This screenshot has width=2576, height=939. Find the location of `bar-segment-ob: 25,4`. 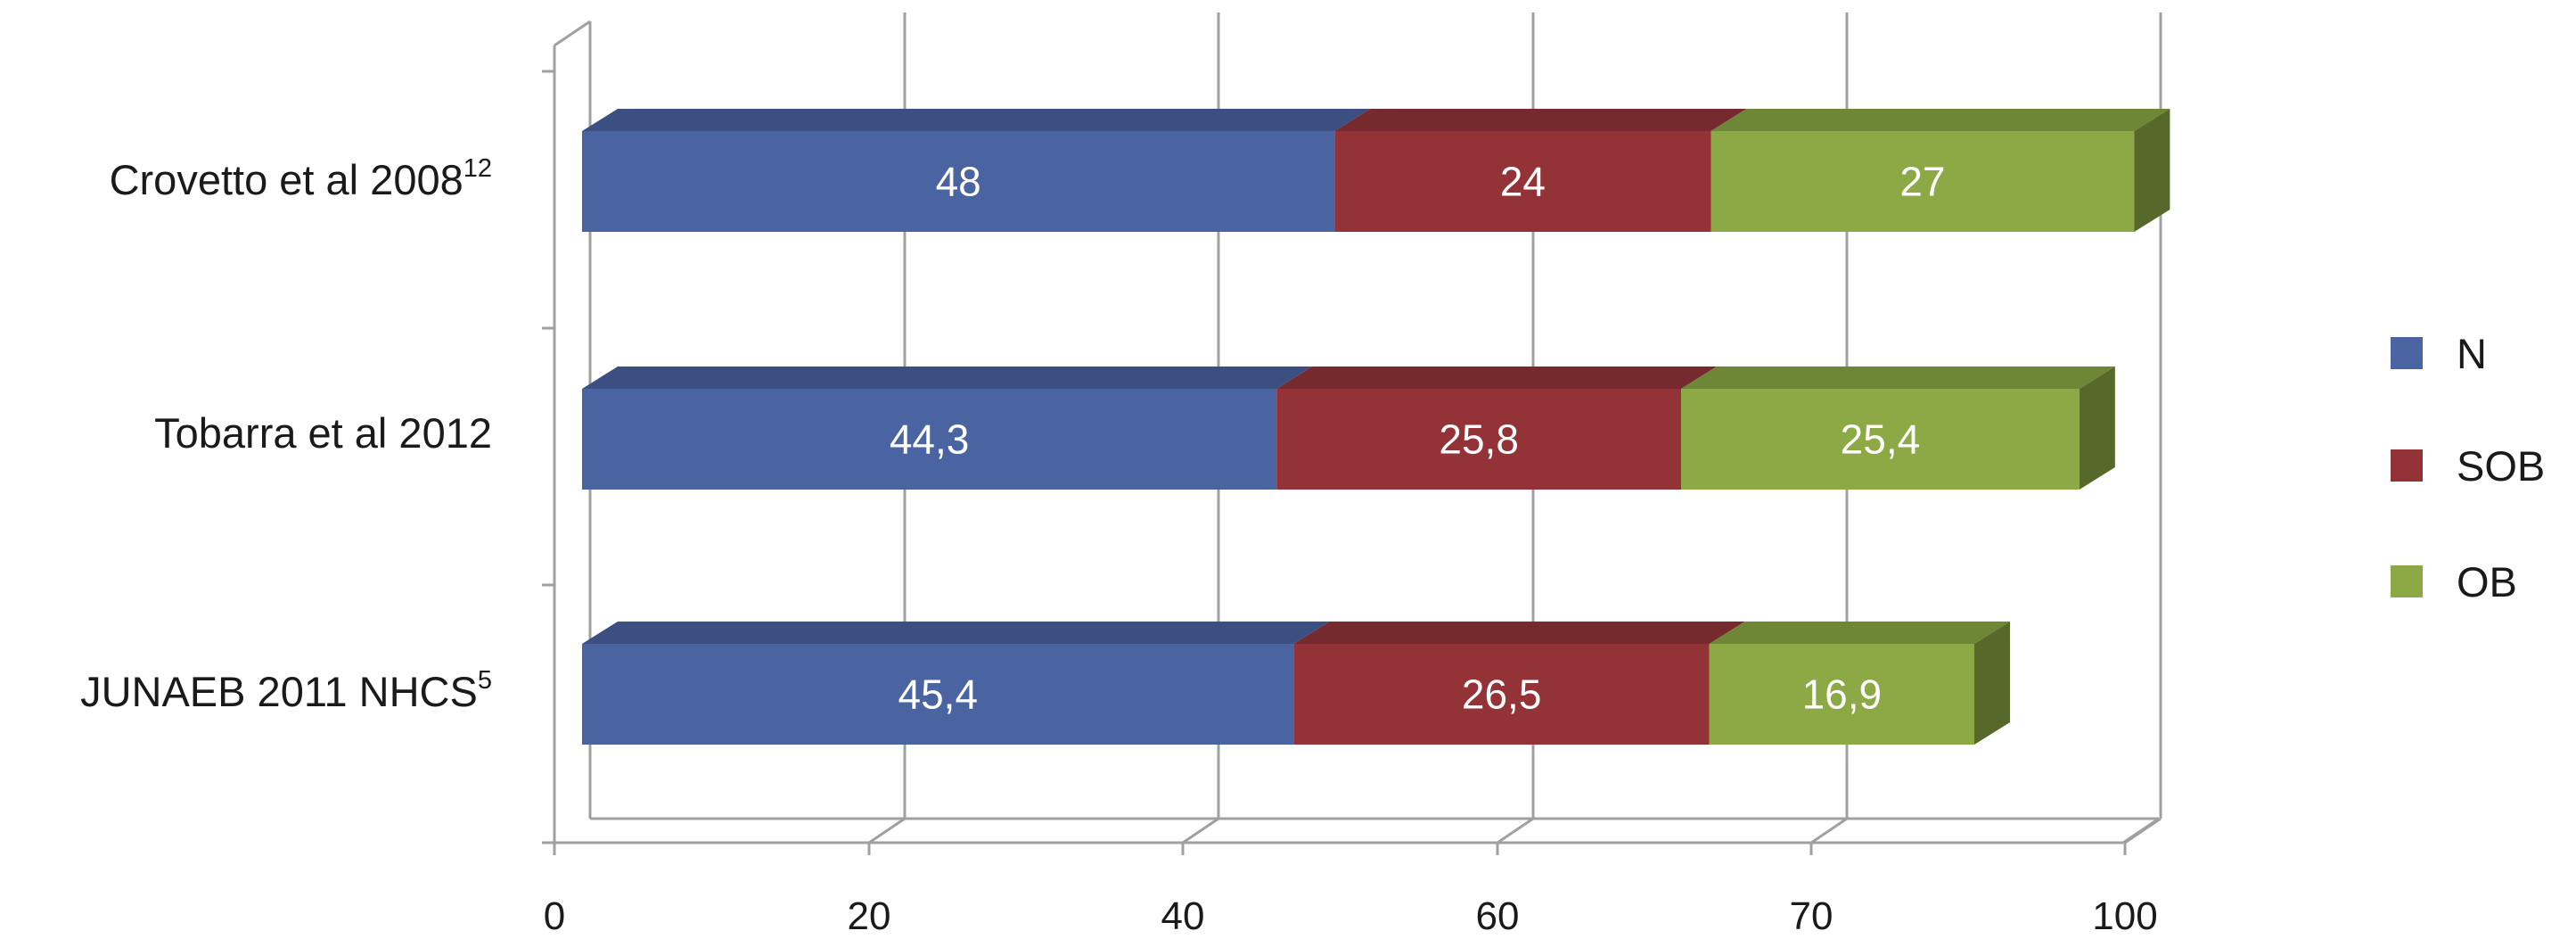

bar-segment-ob: 25,4 is located at coordinates (1898, 428).